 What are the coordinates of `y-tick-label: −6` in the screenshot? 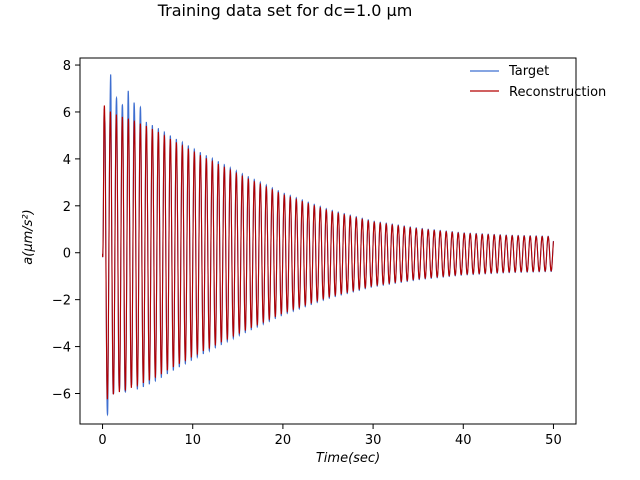 It's located at (61, 395).